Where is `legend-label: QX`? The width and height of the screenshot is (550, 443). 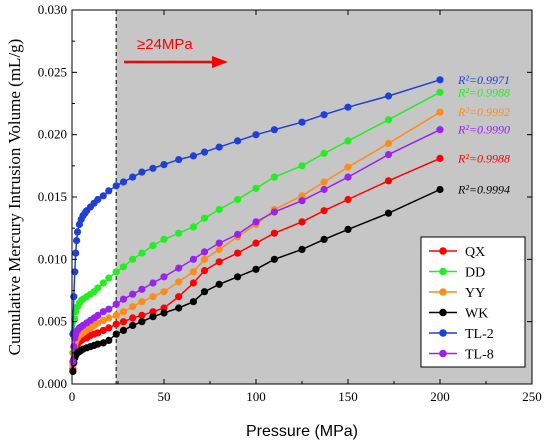 legend-label: QX is located at coordinates (475, 252).